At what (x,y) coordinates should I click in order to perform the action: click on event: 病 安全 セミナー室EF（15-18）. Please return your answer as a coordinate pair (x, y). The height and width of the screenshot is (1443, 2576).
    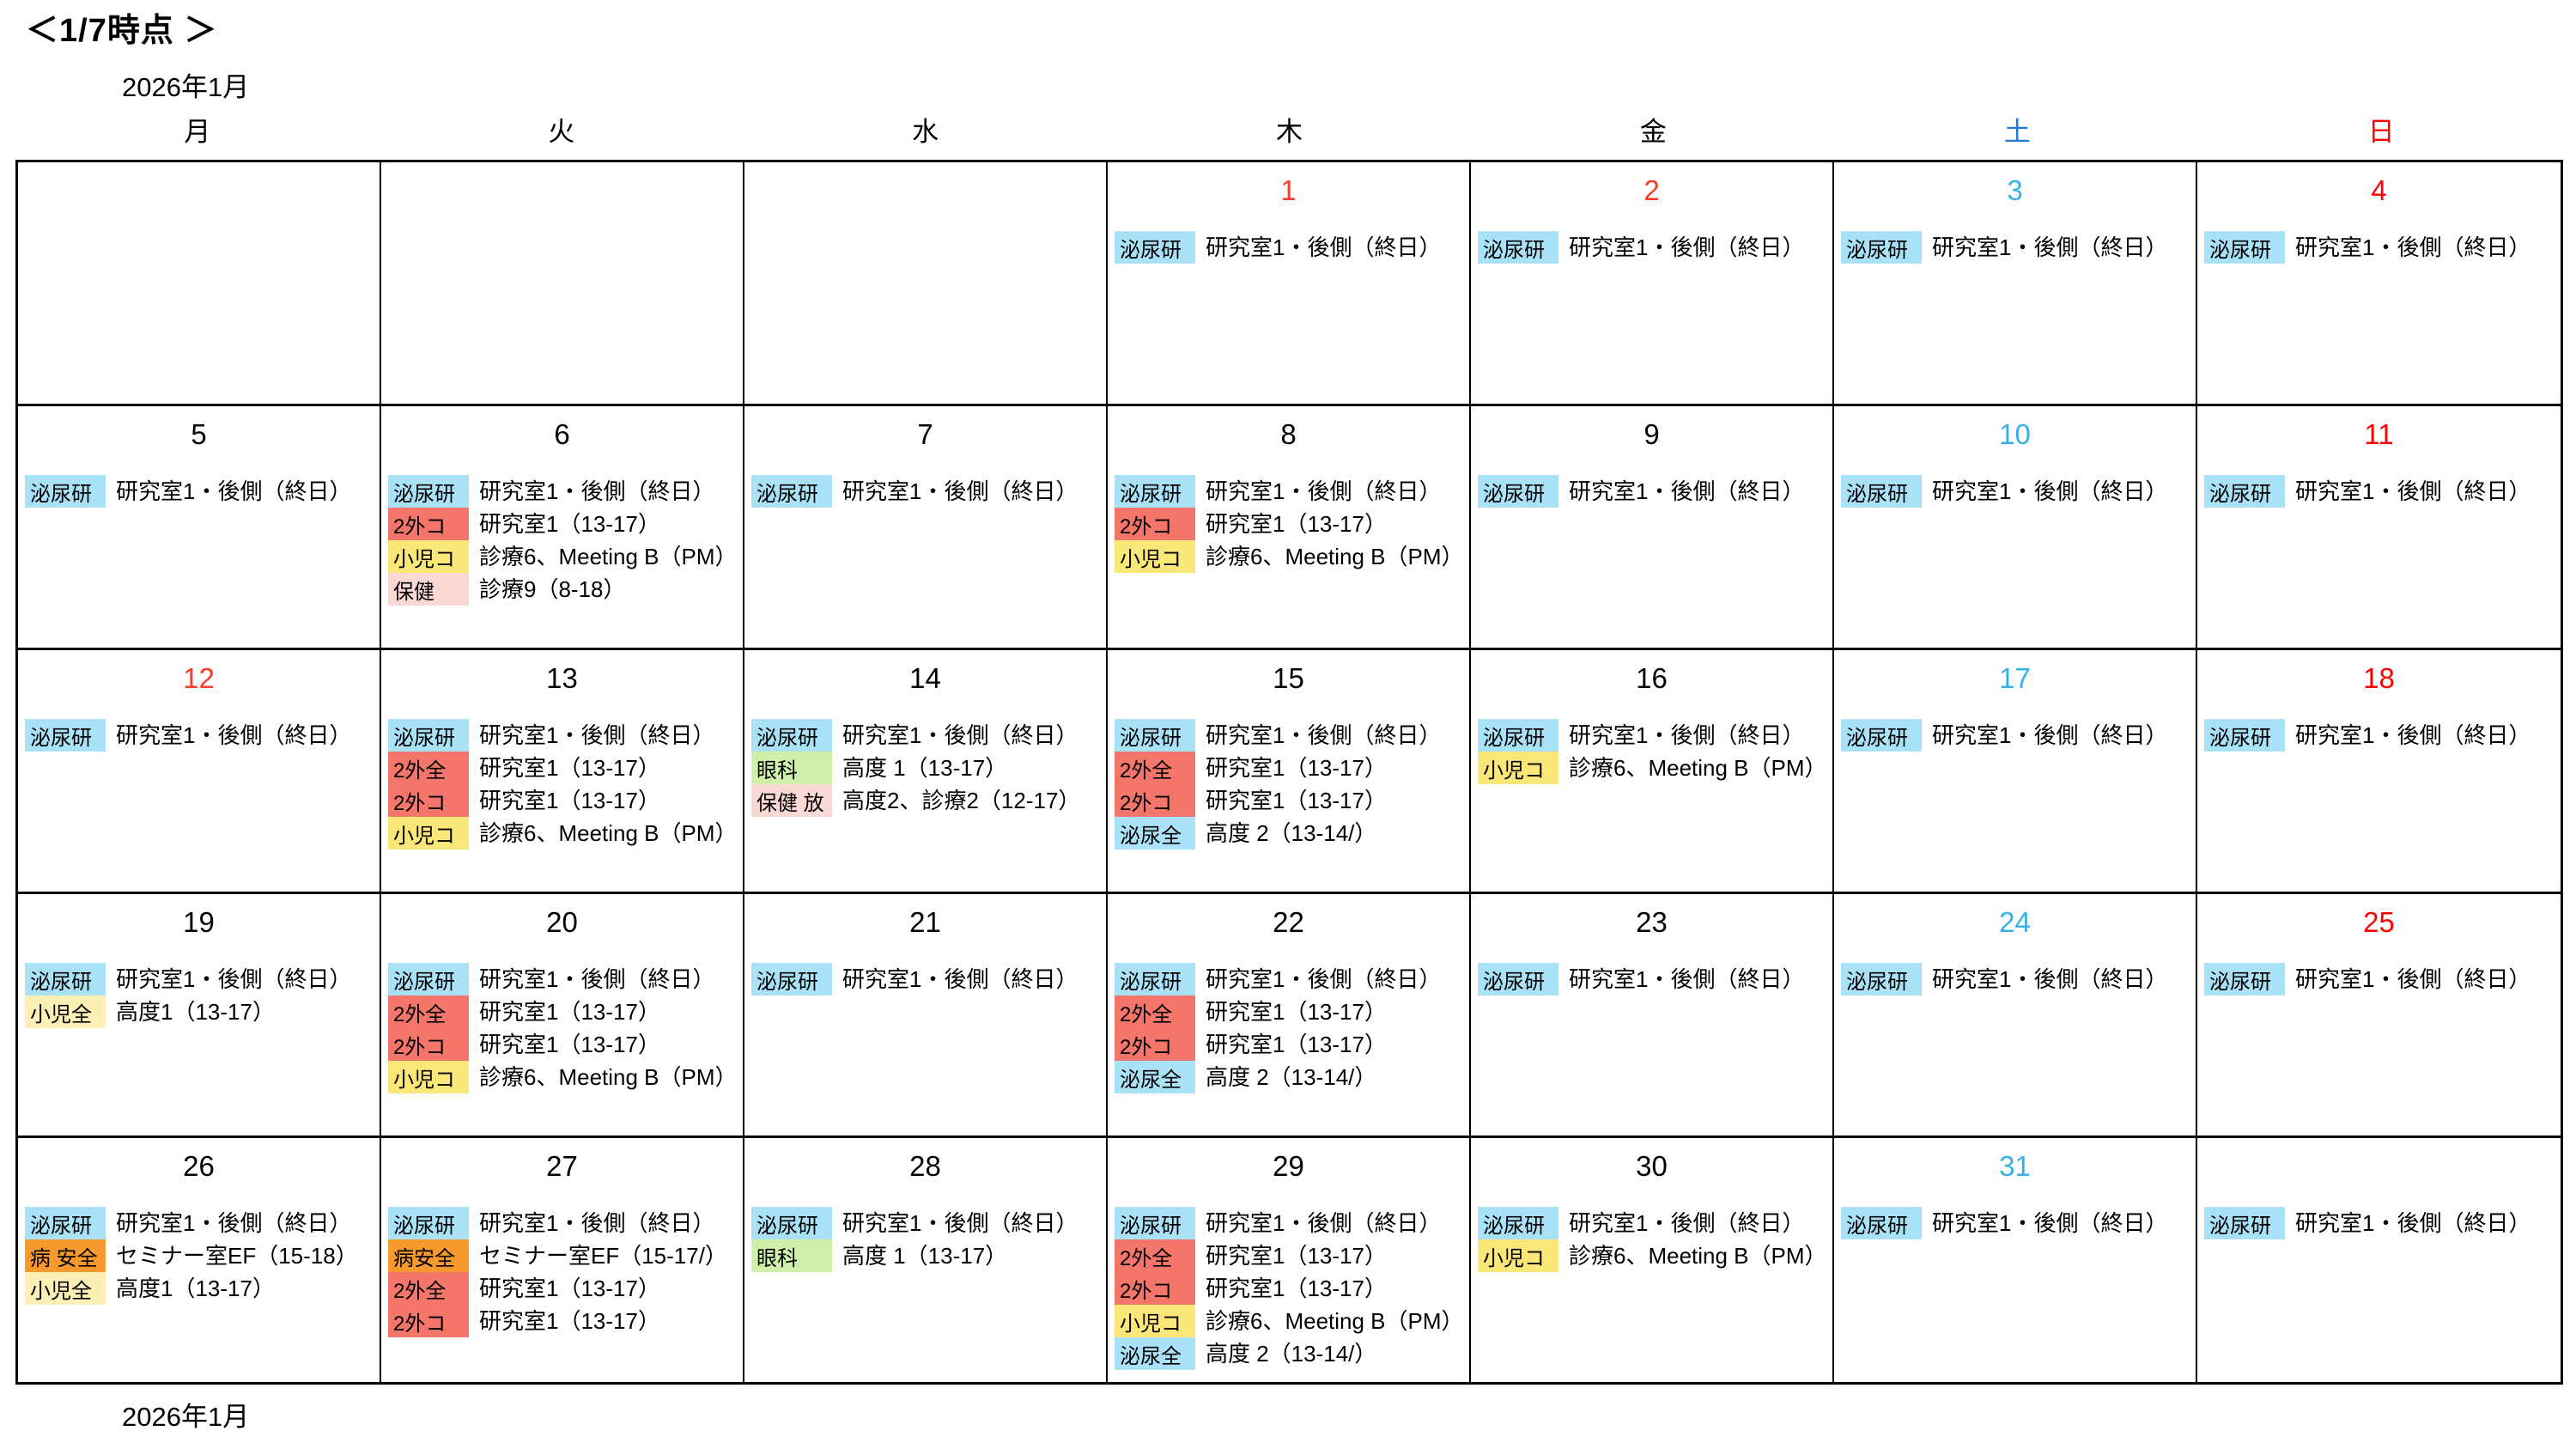
    Looking at the image, I should click on (202, 1255).